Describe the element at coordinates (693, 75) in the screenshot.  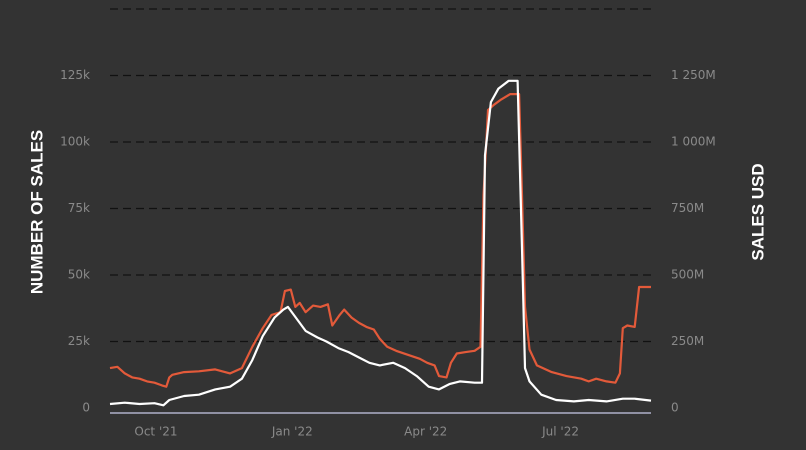
I see `right-tick-label: 1 250M` at that location.